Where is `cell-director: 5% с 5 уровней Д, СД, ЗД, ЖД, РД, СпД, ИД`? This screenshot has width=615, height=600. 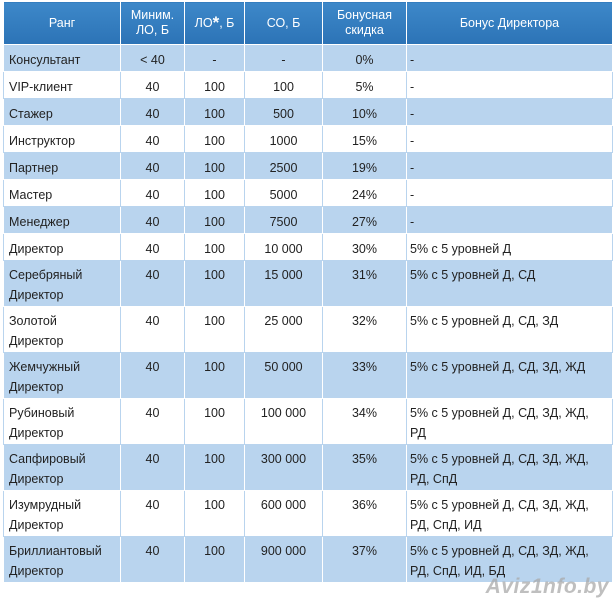 cell-director: 5% с 5 уровней Д, СД, ЗД, ЖД, РД, СпД, ИД is located at coordinates (509, 513).